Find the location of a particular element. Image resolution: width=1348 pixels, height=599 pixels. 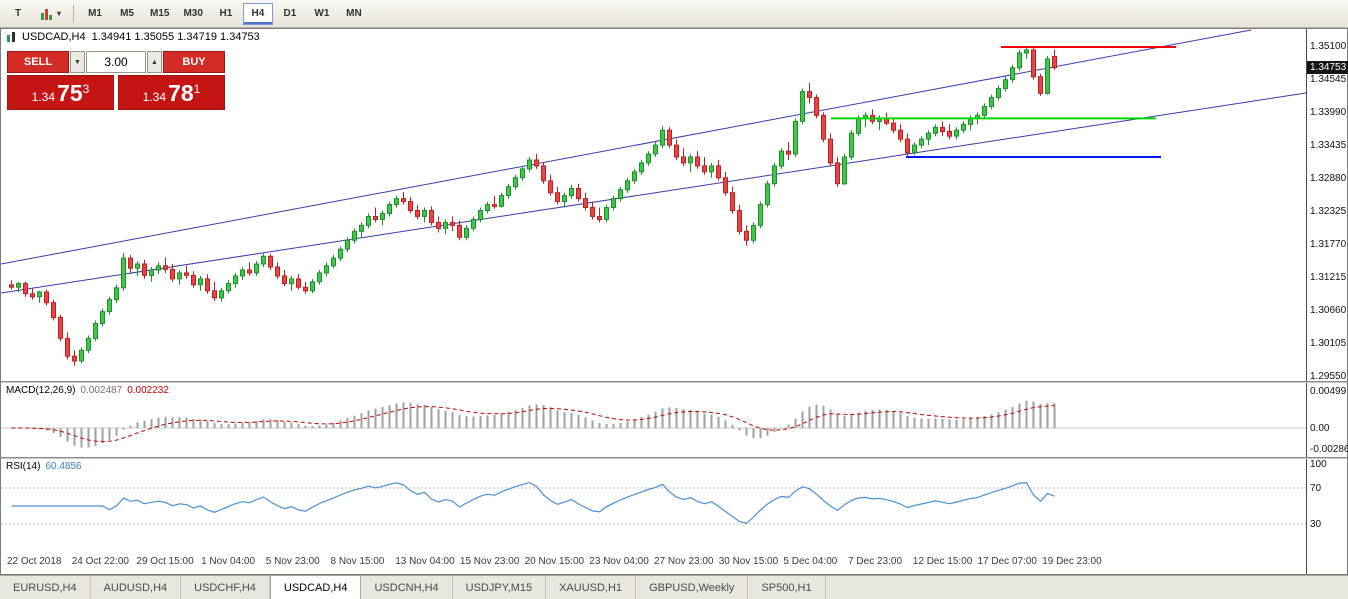

chart-settings-button: ▾ is located at coordinates (51, 14).